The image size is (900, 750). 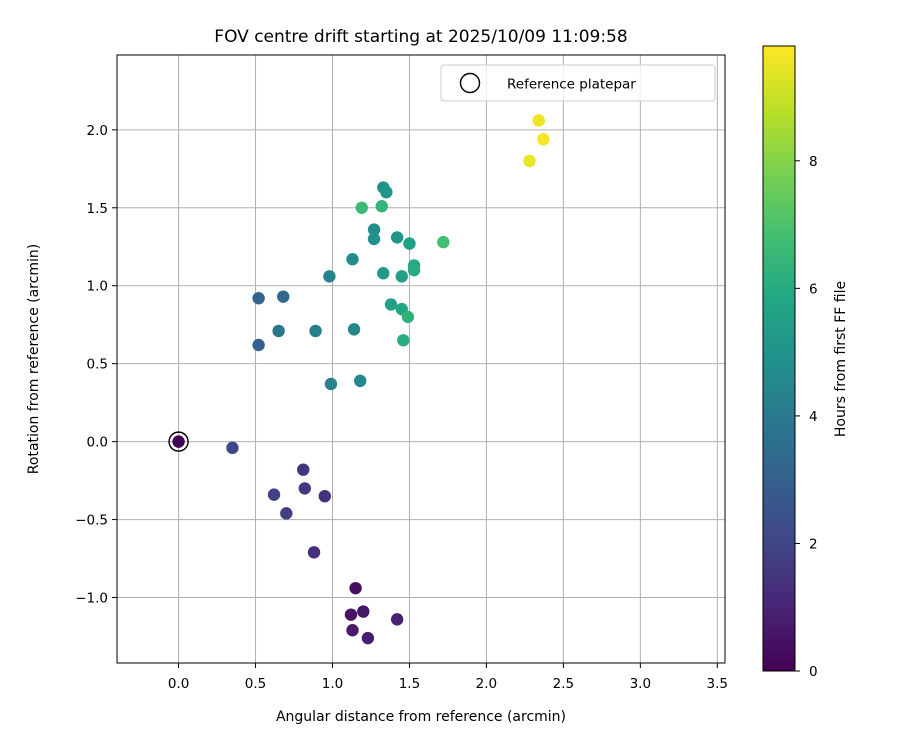 I want to click on colorbar-ticks: 0 2 4 6 8, so click(x=806, y=417).